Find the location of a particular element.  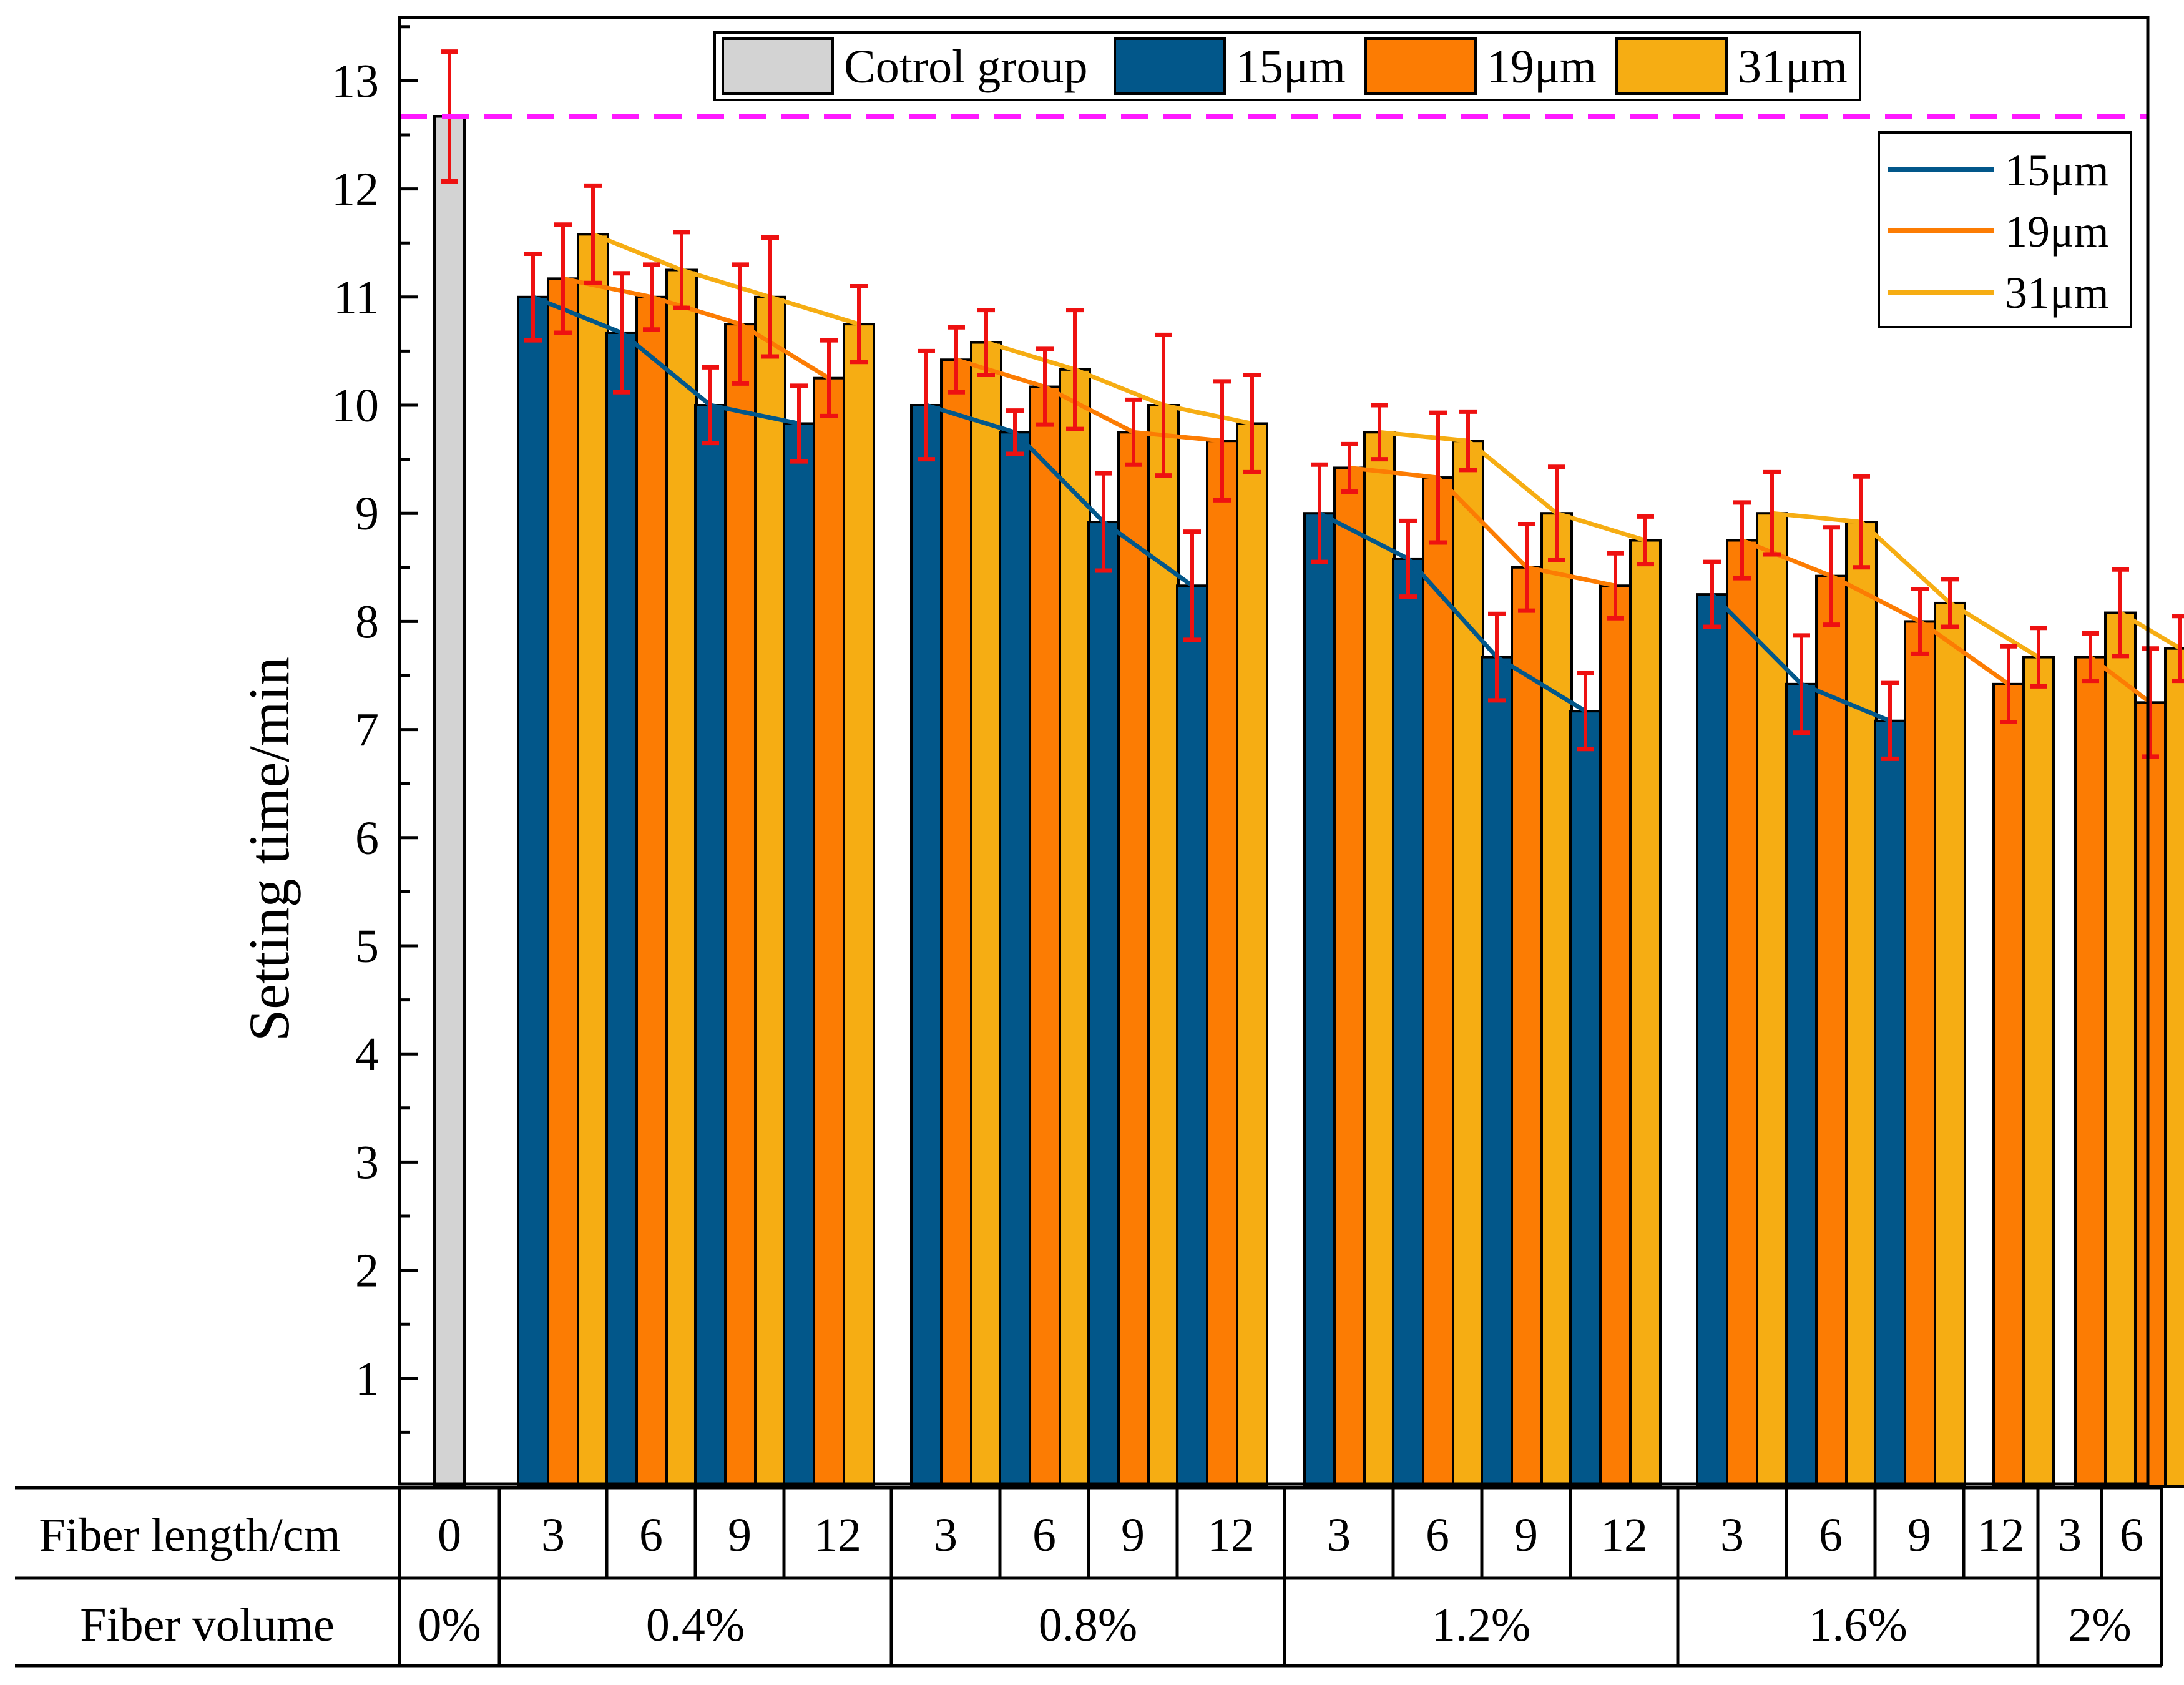

table-cell-volume: 1.2% is located at coordinates (1481, 1625).